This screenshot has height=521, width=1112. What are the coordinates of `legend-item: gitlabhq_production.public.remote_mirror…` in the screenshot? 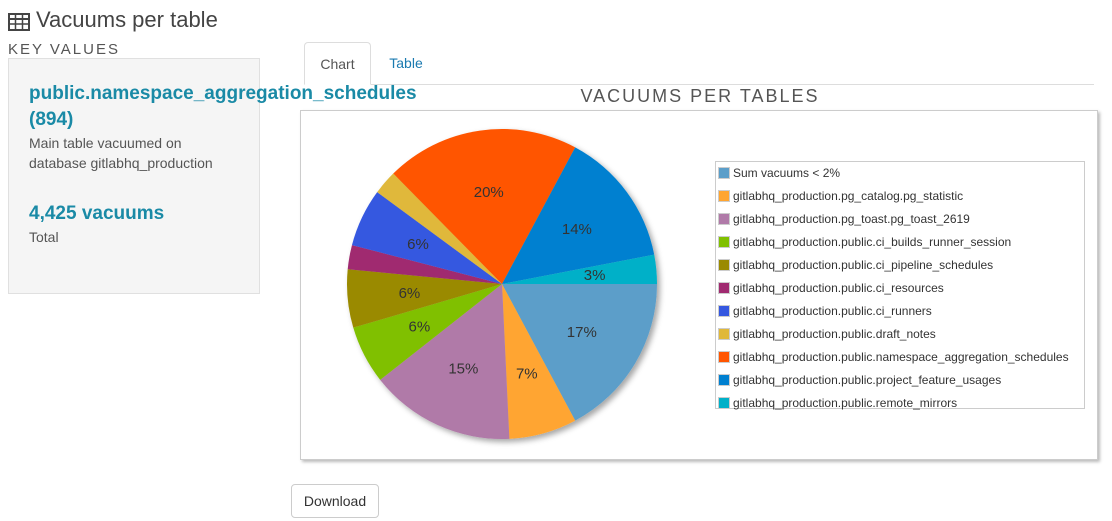 It's located at (837, 403).